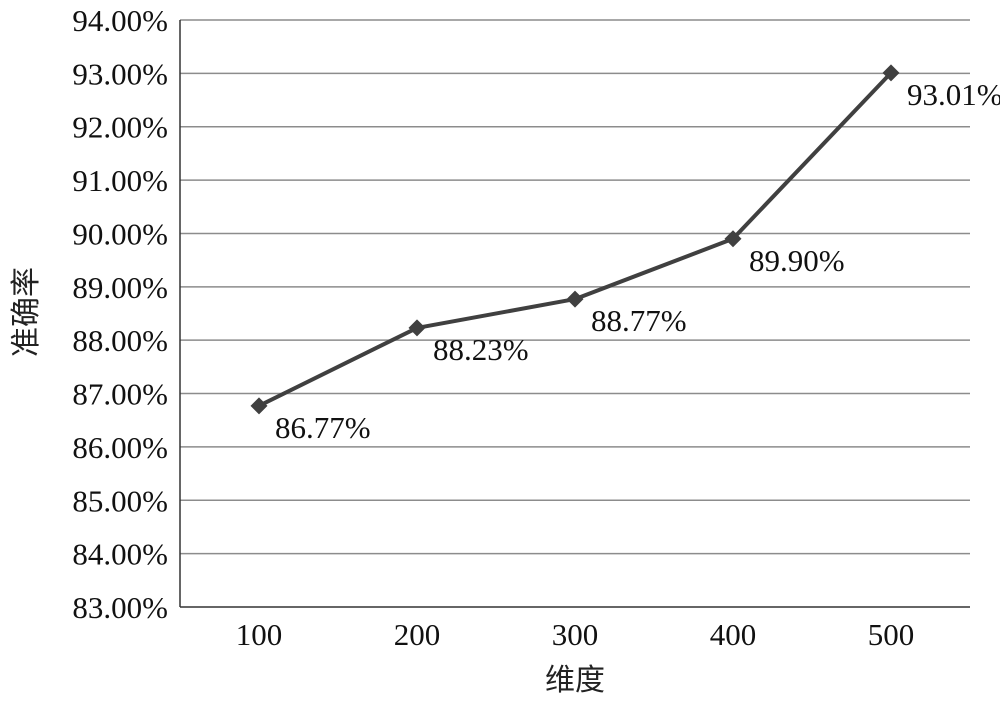  What do you see at coordinates (120, 394) in the screenshot?
I see `y-tick-label: 87.00%` at bounding box center [120, 394].